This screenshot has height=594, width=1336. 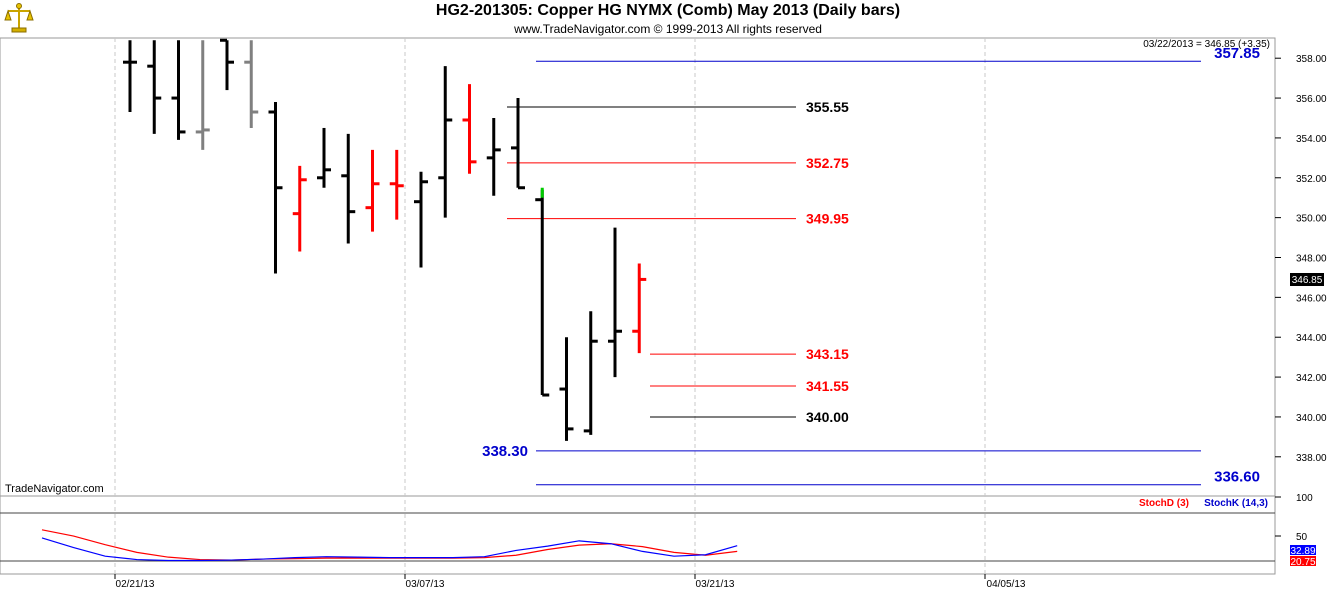 I want to click on level-label: 343.15, so click(x=827, y=354).